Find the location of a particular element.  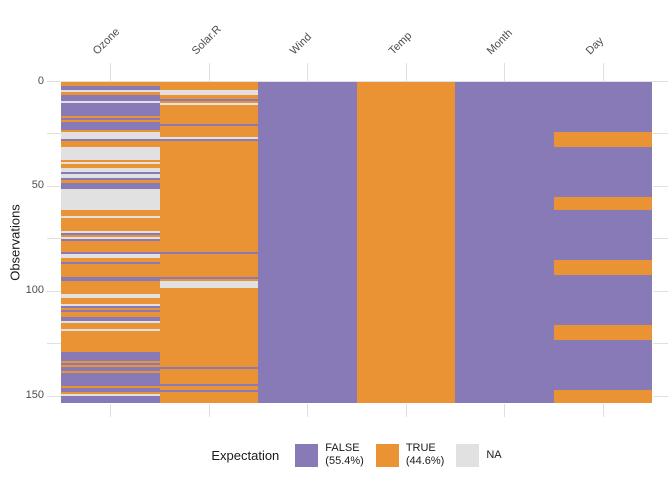

column-solar-r is located at coordinates (208, 242).